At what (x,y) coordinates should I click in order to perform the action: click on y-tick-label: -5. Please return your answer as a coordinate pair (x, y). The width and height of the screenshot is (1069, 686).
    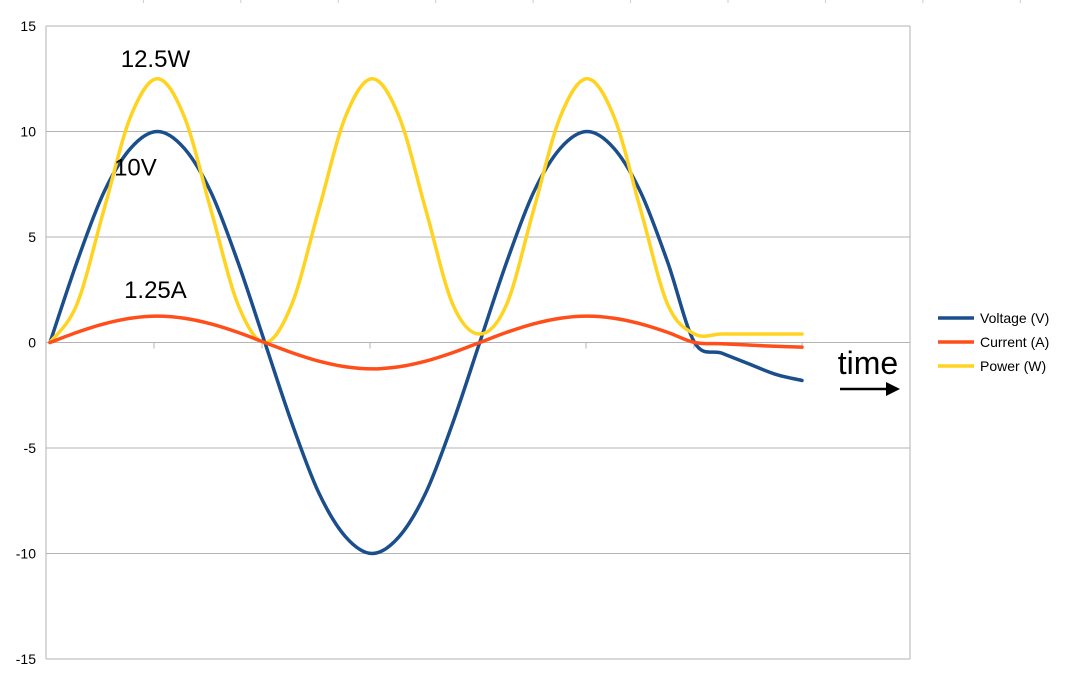
    Looking at the image, I should click on (30, 448).